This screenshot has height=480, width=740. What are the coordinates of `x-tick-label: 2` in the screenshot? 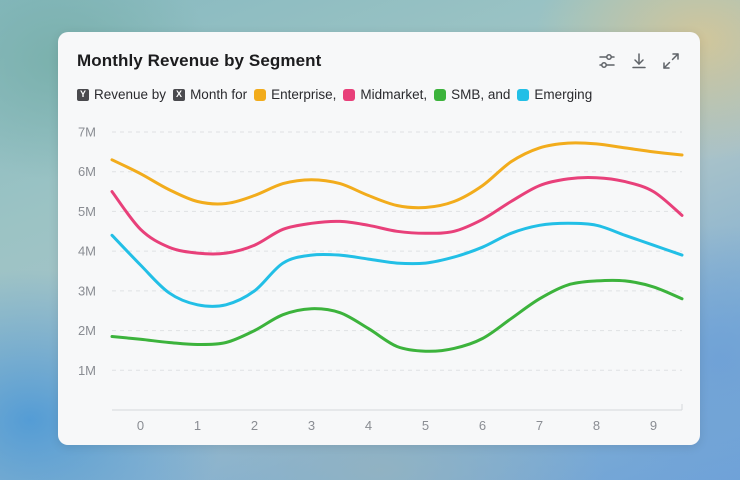 It's located at (254, 425).